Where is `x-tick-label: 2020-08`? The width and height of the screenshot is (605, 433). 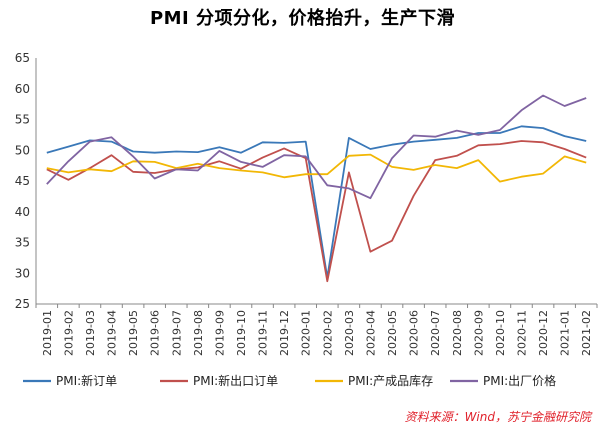
x-tick-label: 2020-08 is located at coordinates (457, 333).